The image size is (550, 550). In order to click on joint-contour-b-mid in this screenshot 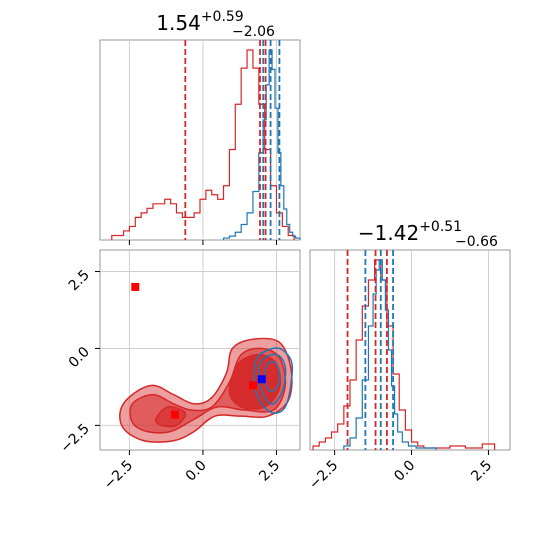, I will do `click(272, 379)`.